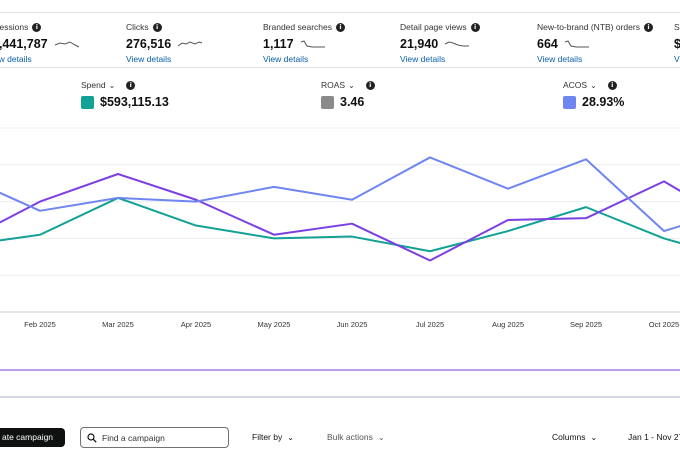 This screenshot has height=459, width=680. What do you see at coordinates (87, 102) in the screenshot?
I see `spend-color-swatch` at bounding box center [87, 102].